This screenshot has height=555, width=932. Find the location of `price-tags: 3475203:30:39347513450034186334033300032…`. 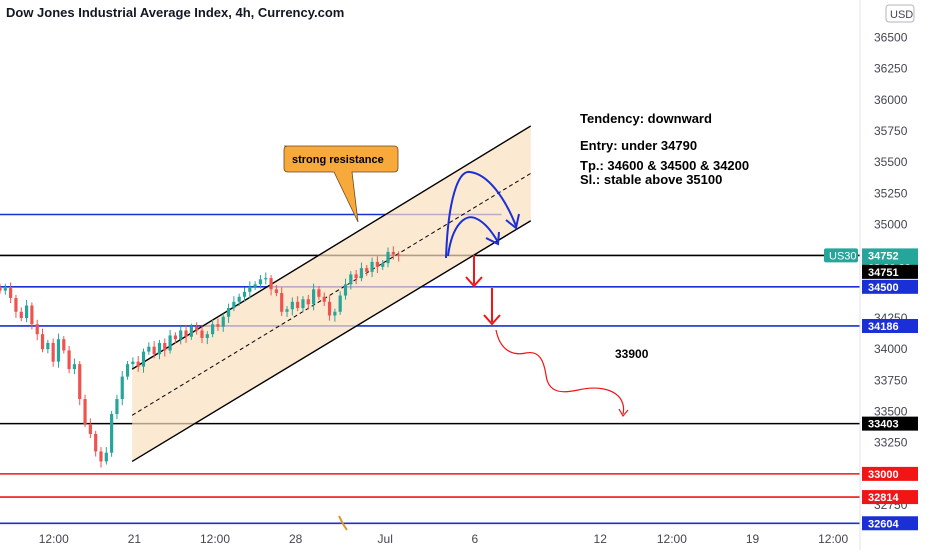

price-tags: 3475203:30:39347513450034186334033300032… is located at coordinates (871, 389).